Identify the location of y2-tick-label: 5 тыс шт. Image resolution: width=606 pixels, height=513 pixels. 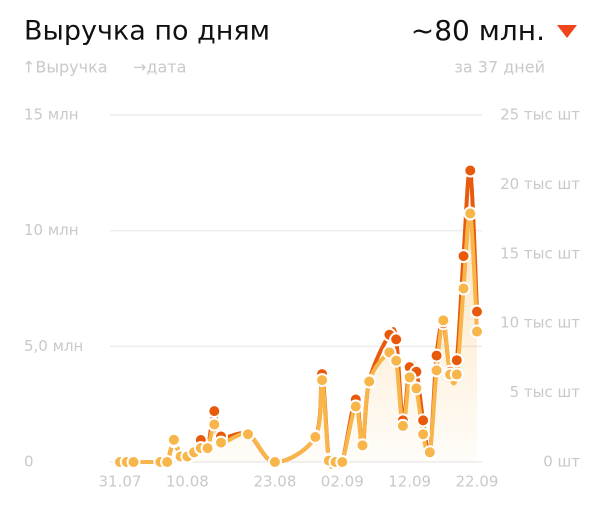
(545, 392).